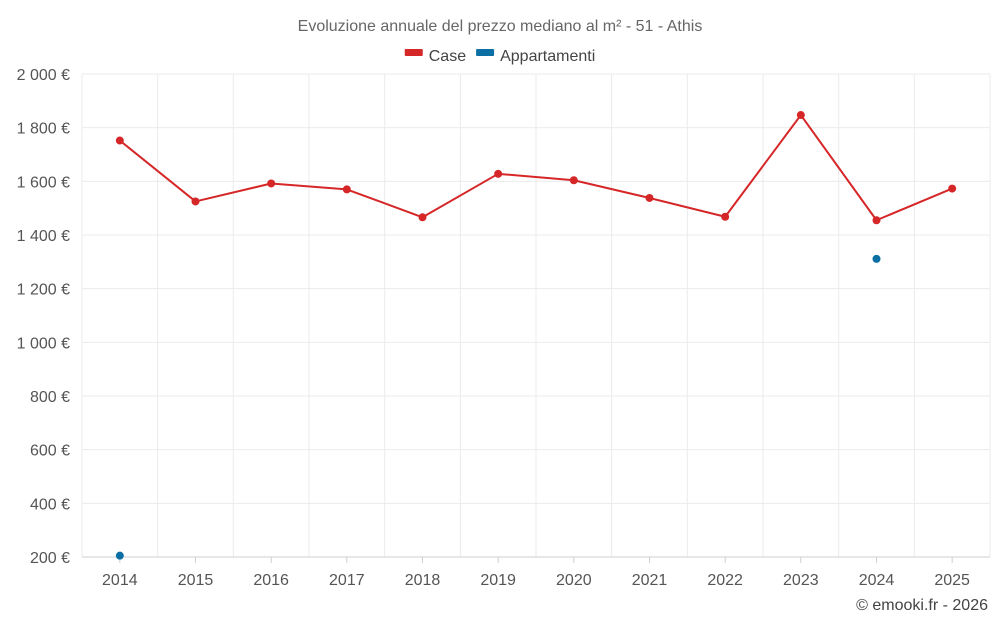  What do you see at coordinates (271, 580) in the screenshot?
I see `x-tick-label: 2016` at bounding box center [271, 580].